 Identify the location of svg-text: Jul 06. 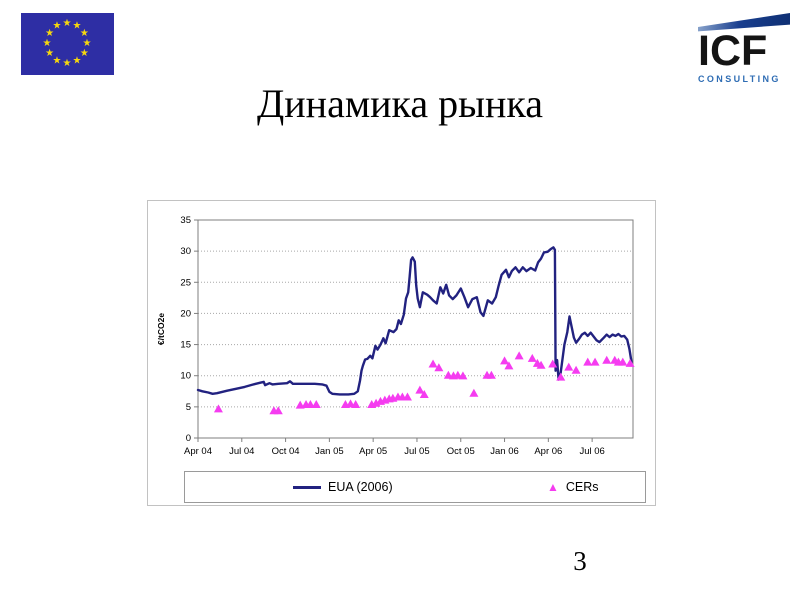
(591, 451).